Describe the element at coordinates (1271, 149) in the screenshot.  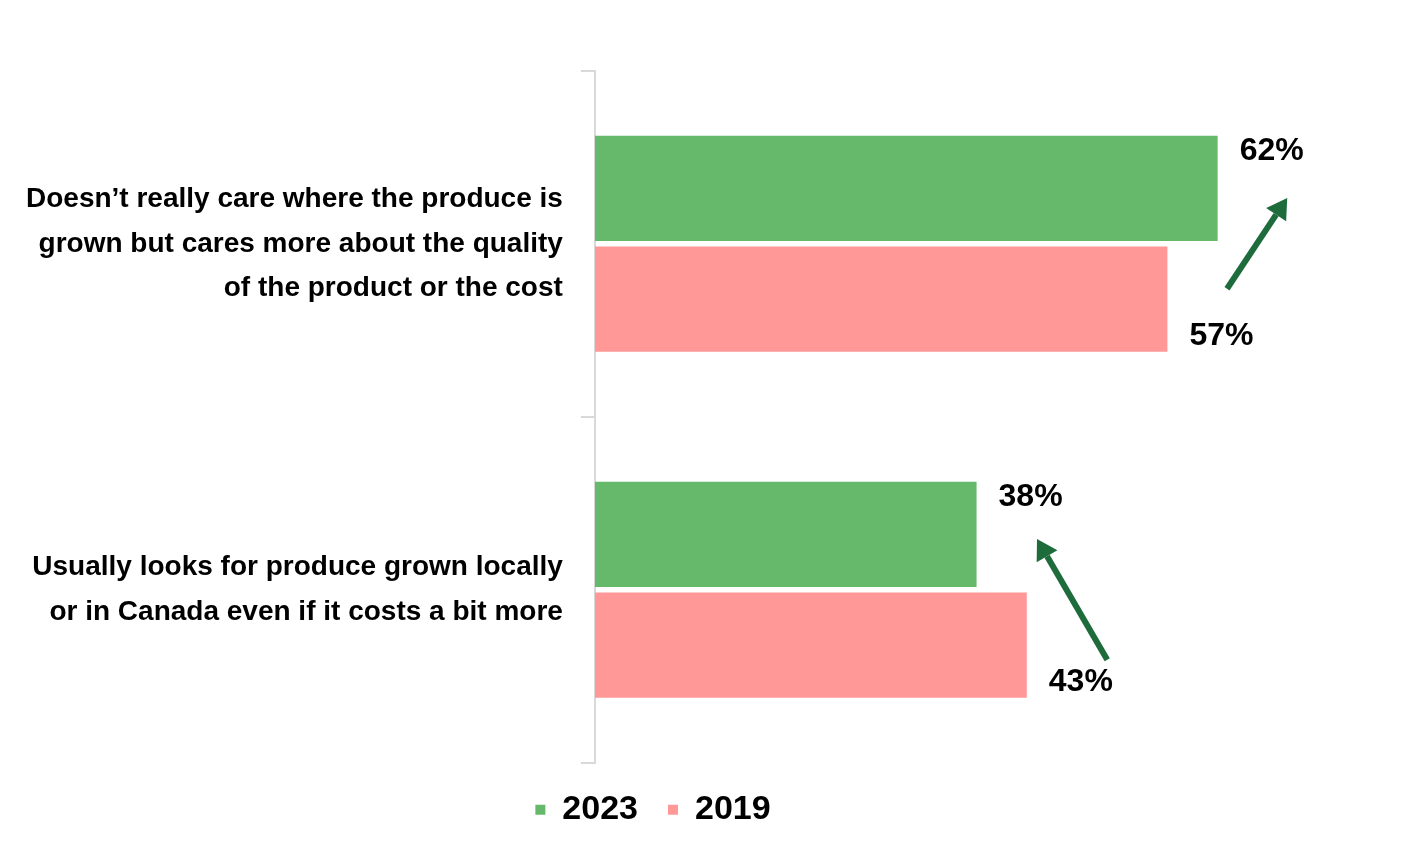
I see `data-label: 62%` at that location.